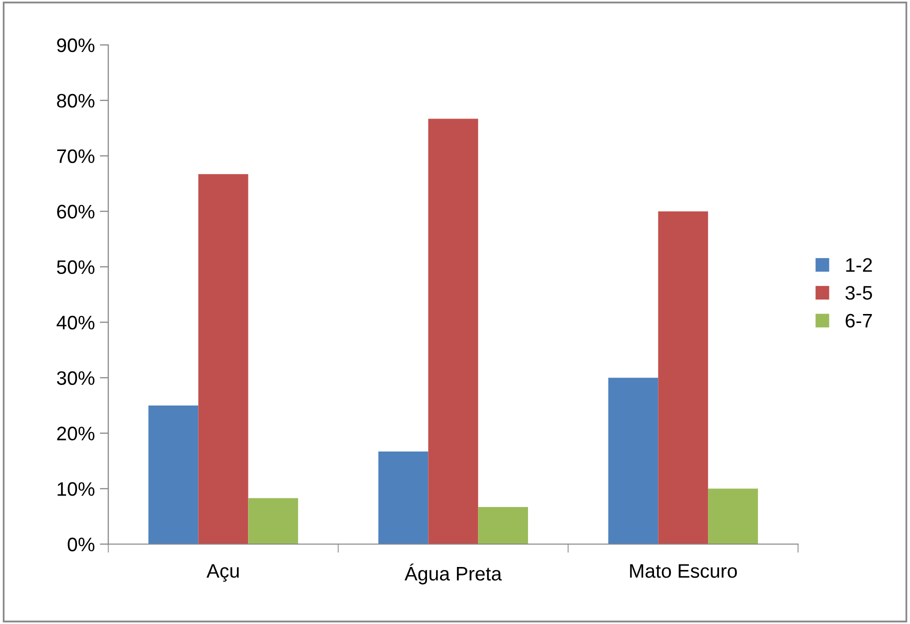 The width and height of the screenshot is (910, 624). I want to click on y-tick-label: 30%, so click(75, 378).